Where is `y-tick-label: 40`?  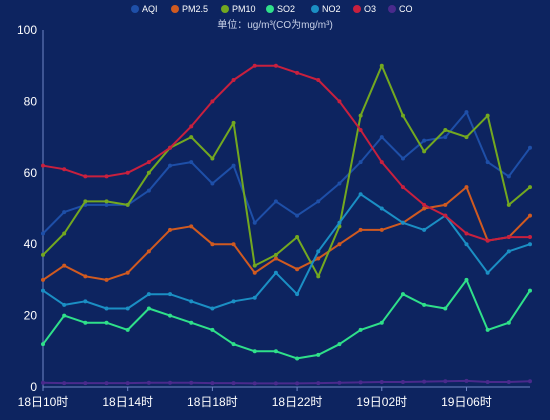 y-tick-label: 40 is located at coordinates (31, 244).